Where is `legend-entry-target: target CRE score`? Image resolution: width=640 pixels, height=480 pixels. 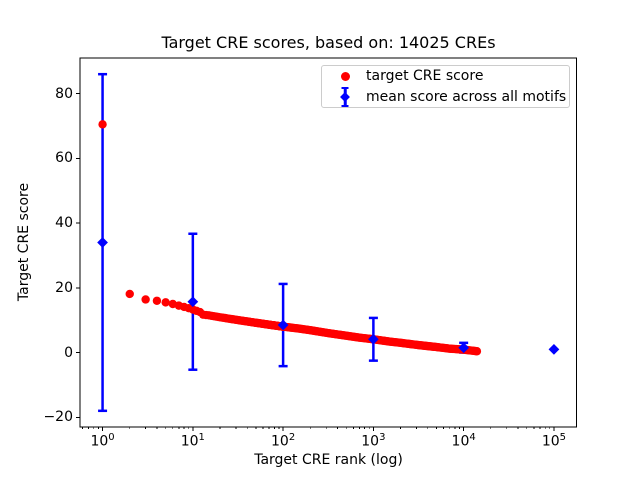 legend-entry-target: target CRE score is located at coordinates (445, 76).